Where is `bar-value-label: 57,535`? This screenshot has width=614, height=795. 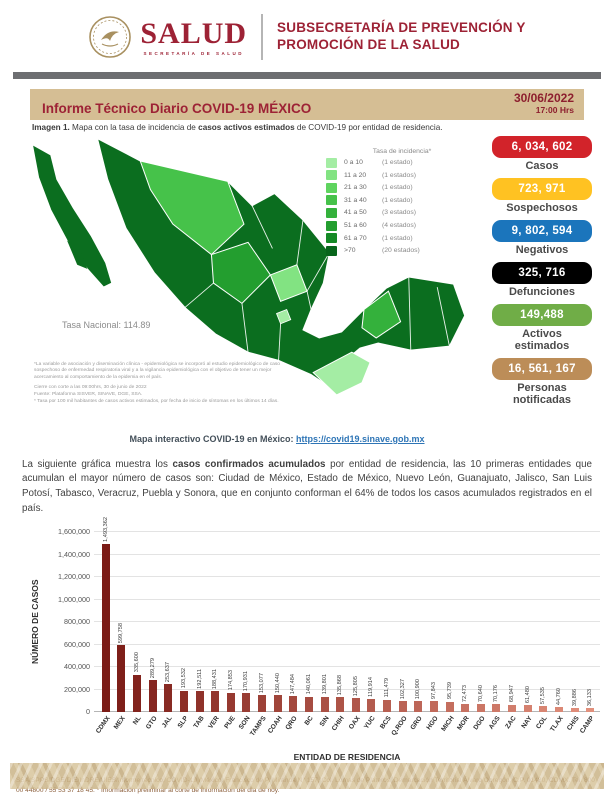 bar-value-label: 57,535 is located at coordinates (543, 695).